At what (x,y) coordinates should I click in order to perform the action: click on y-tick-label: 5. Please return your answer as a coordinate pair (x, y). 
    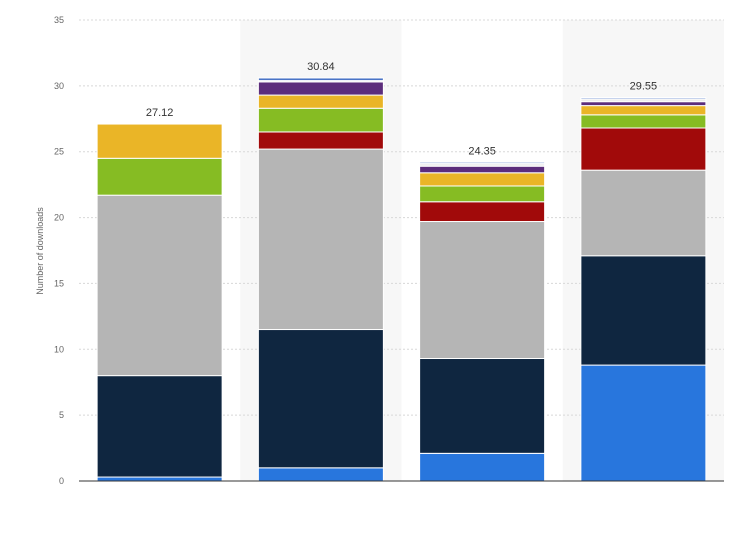
    Looking at the image, I should click on (61, 415).